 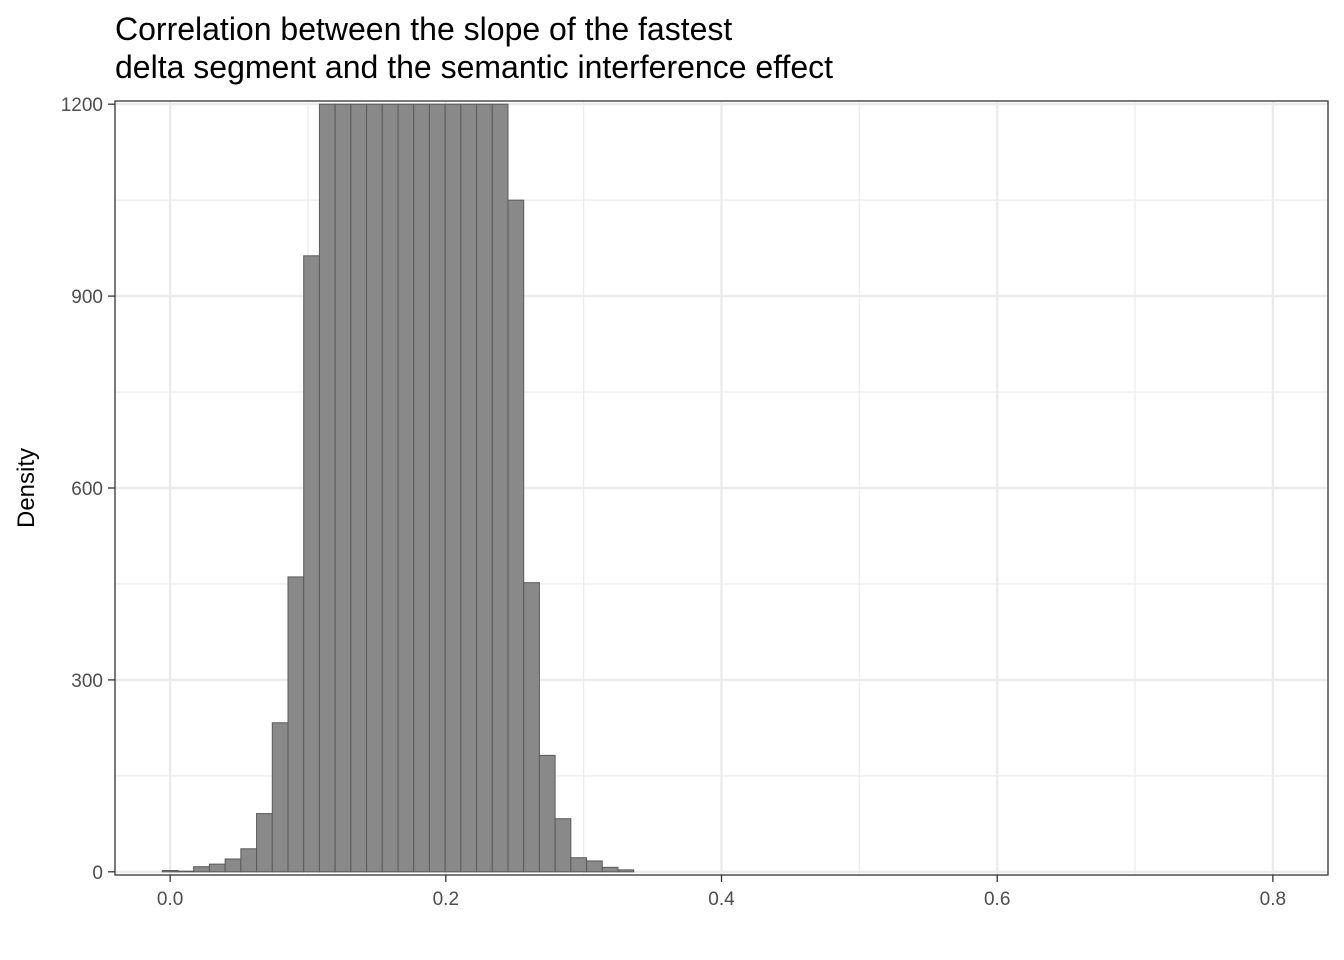 What do you see at coordinates (82, 105) in the screenshot?
I see `y-tick-label: 1200` at bounding box center [82, 105].